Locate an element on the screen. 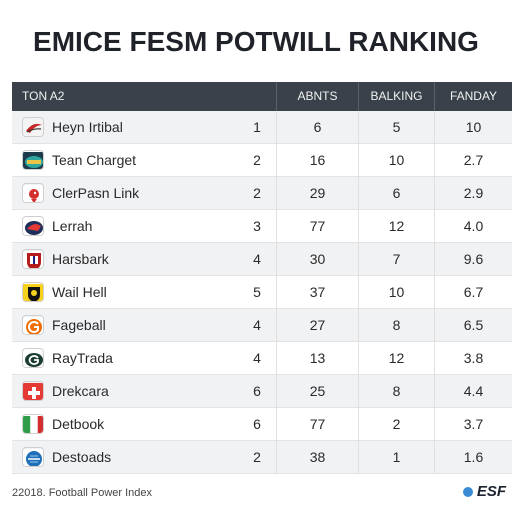 The image size is (512, 512). table-row: Detbook 6 77 2 3.7 is located at coordinates (262, 424).